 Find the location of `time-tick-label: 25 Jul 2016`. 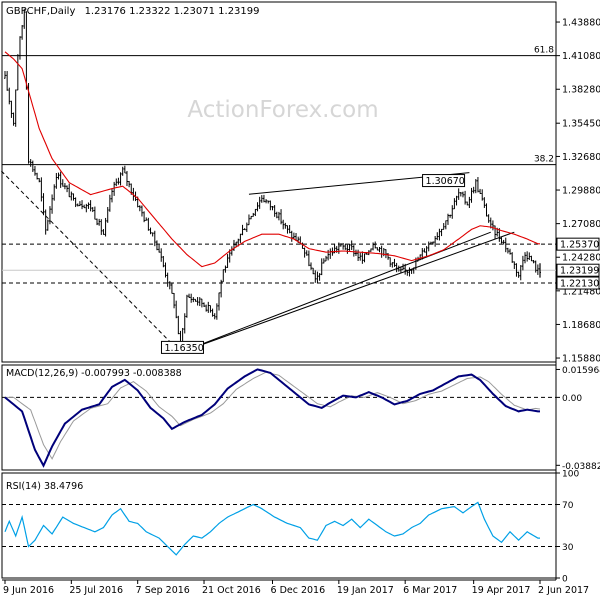

time-tick-label: 25 Jul 2016 is located at coordinates (96, 590).